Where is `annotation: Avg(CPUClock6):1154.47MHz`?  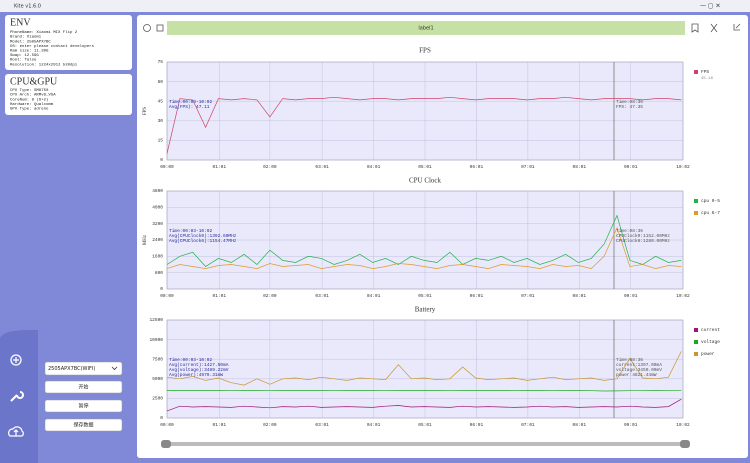
annotation: Avg(CPUClock6):1154.47MHz is located at coordinates (203, 241).